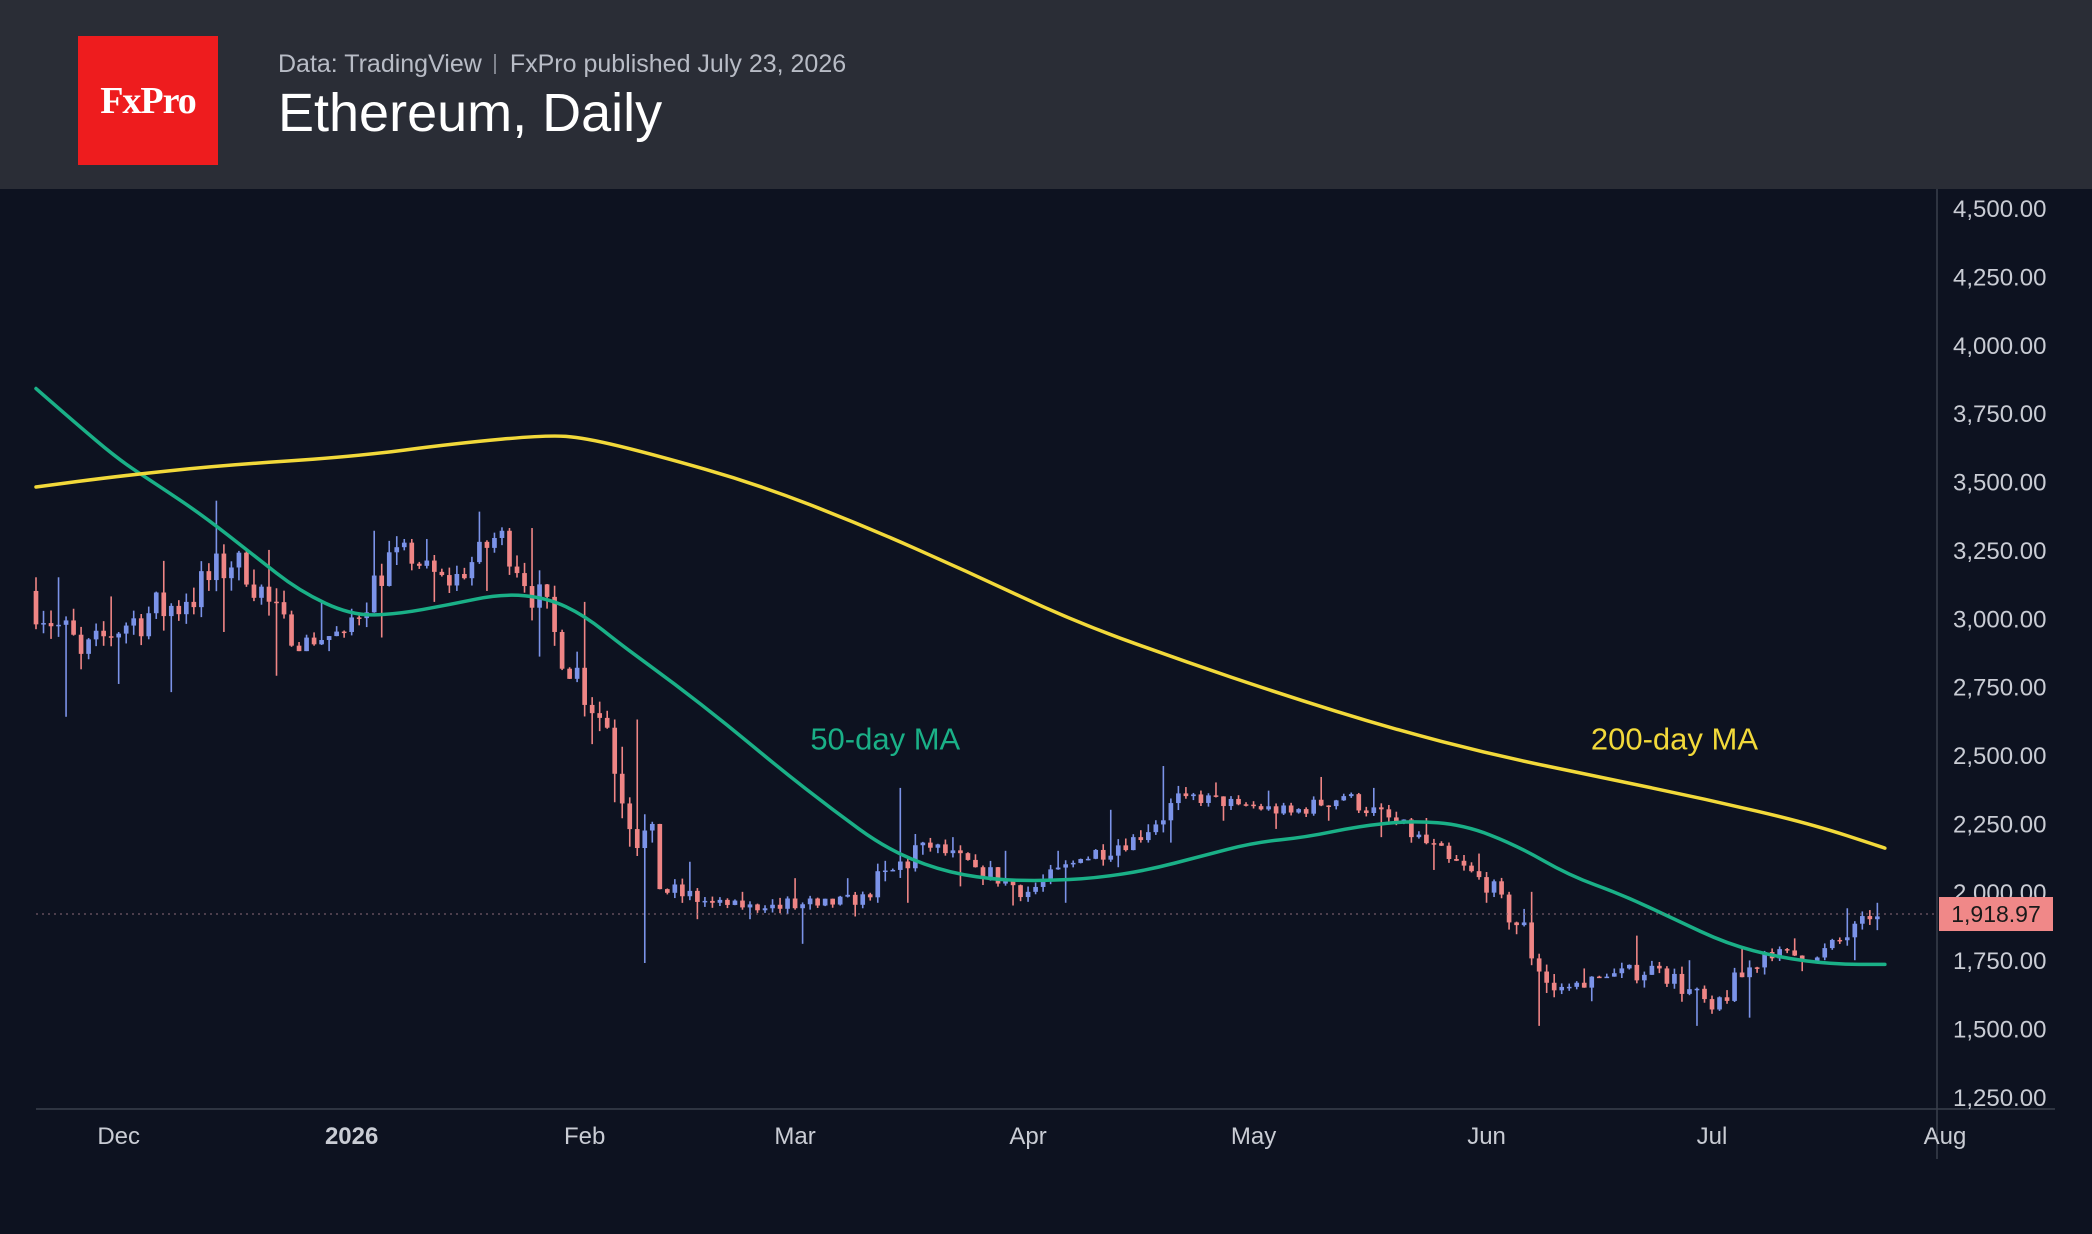 This screenshot has width=2092, height=1234. I want to click on y-tick-label: 4,500.00, so click(1999, 209).